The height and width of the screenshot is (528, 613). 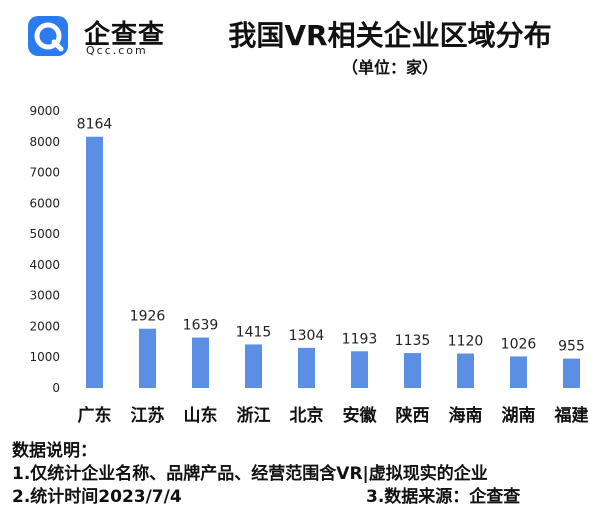 I want to click on x-tick-label: 北京, so click(x=307, y=415).